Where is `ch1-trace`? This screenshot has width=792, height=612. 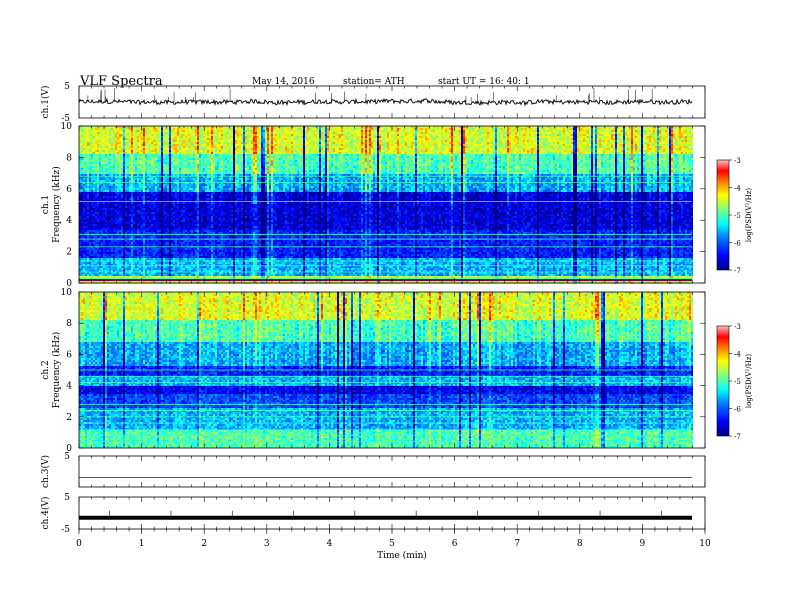
ch1-trace is located at coordinates (385, 102).